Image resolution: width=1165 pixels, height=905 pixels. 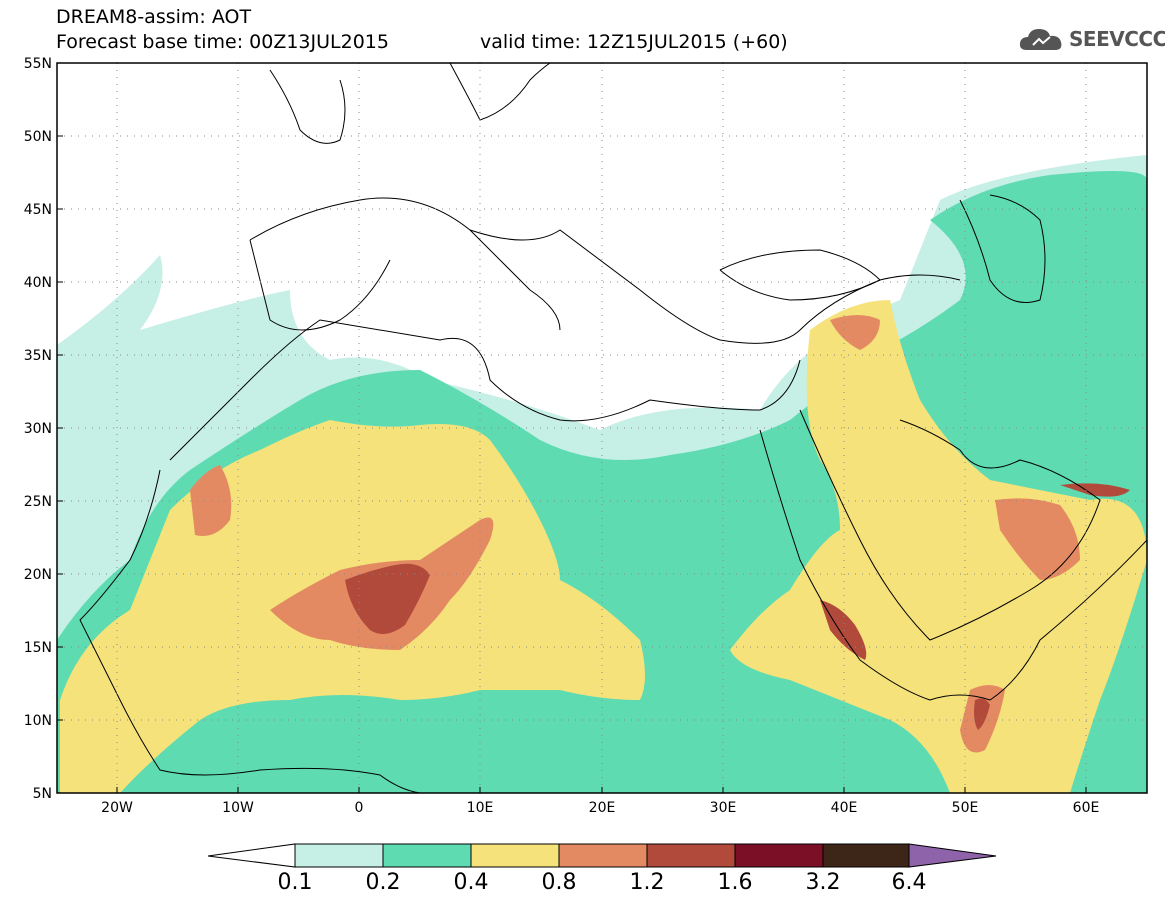 What do you see at coordinates (38, 721) in the screenshot?
I see `lat-label: 10N` at bounding box center [38, 721].